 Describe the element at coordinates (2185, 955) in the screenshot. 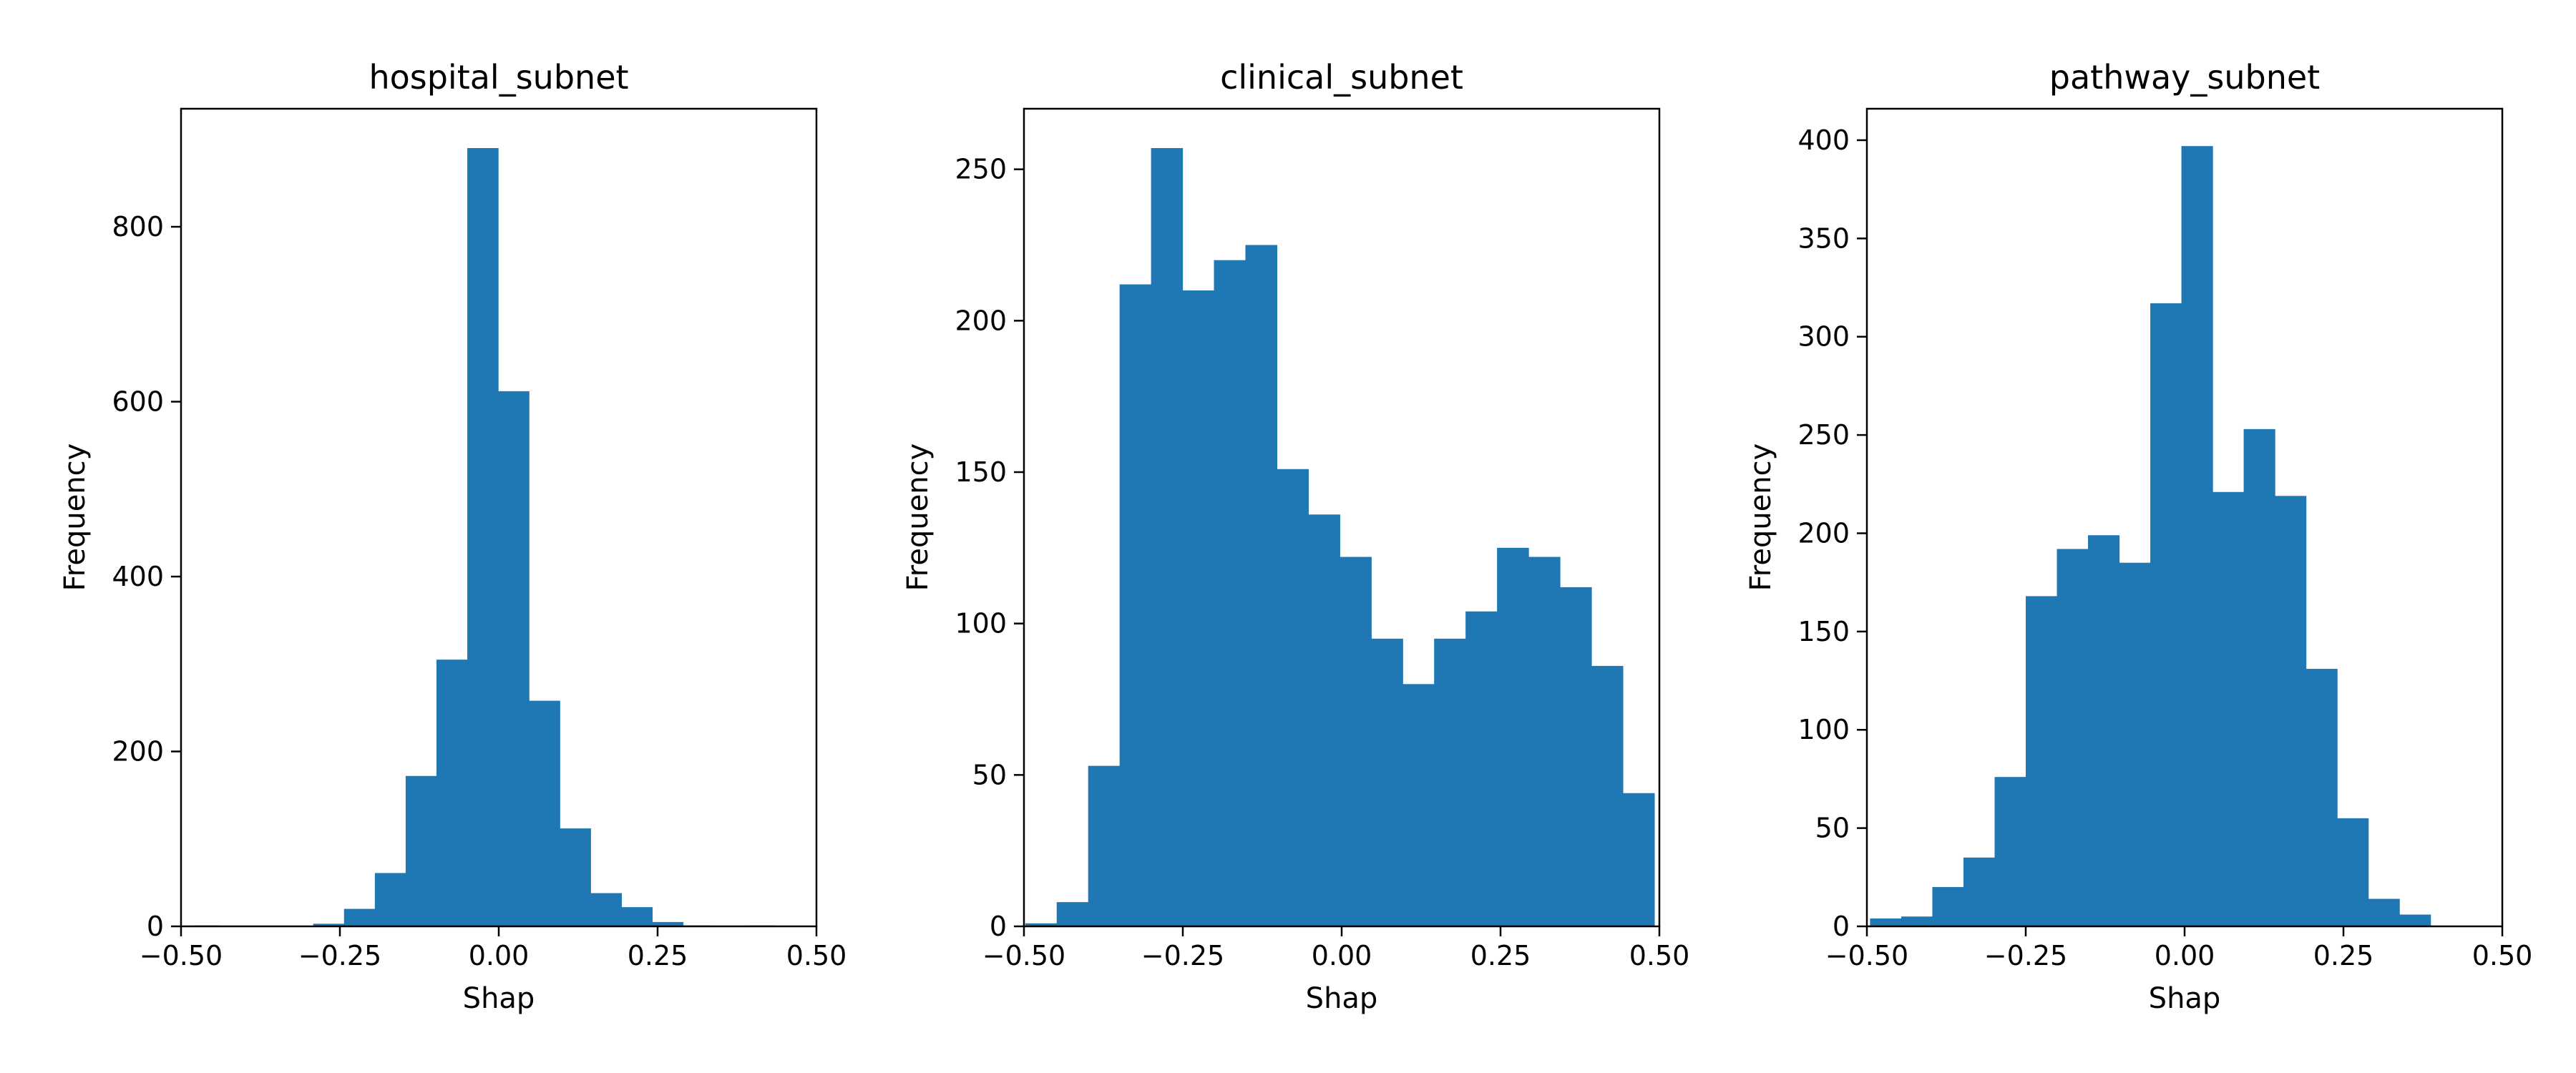

I see `pathway-subnet-x-tick-label: 0.00` at that location.